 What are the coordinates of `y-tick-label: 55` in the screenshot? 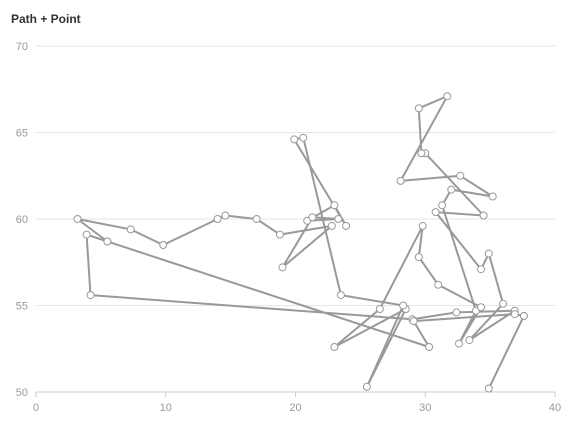 It's located at (22, 307).